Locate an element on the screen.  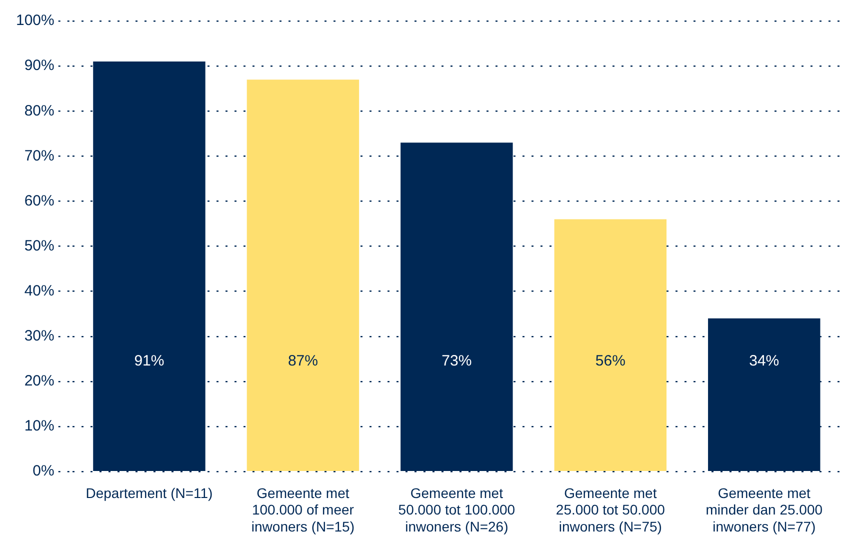
y-tick-label: 90% is located at coordinates (39, 65).